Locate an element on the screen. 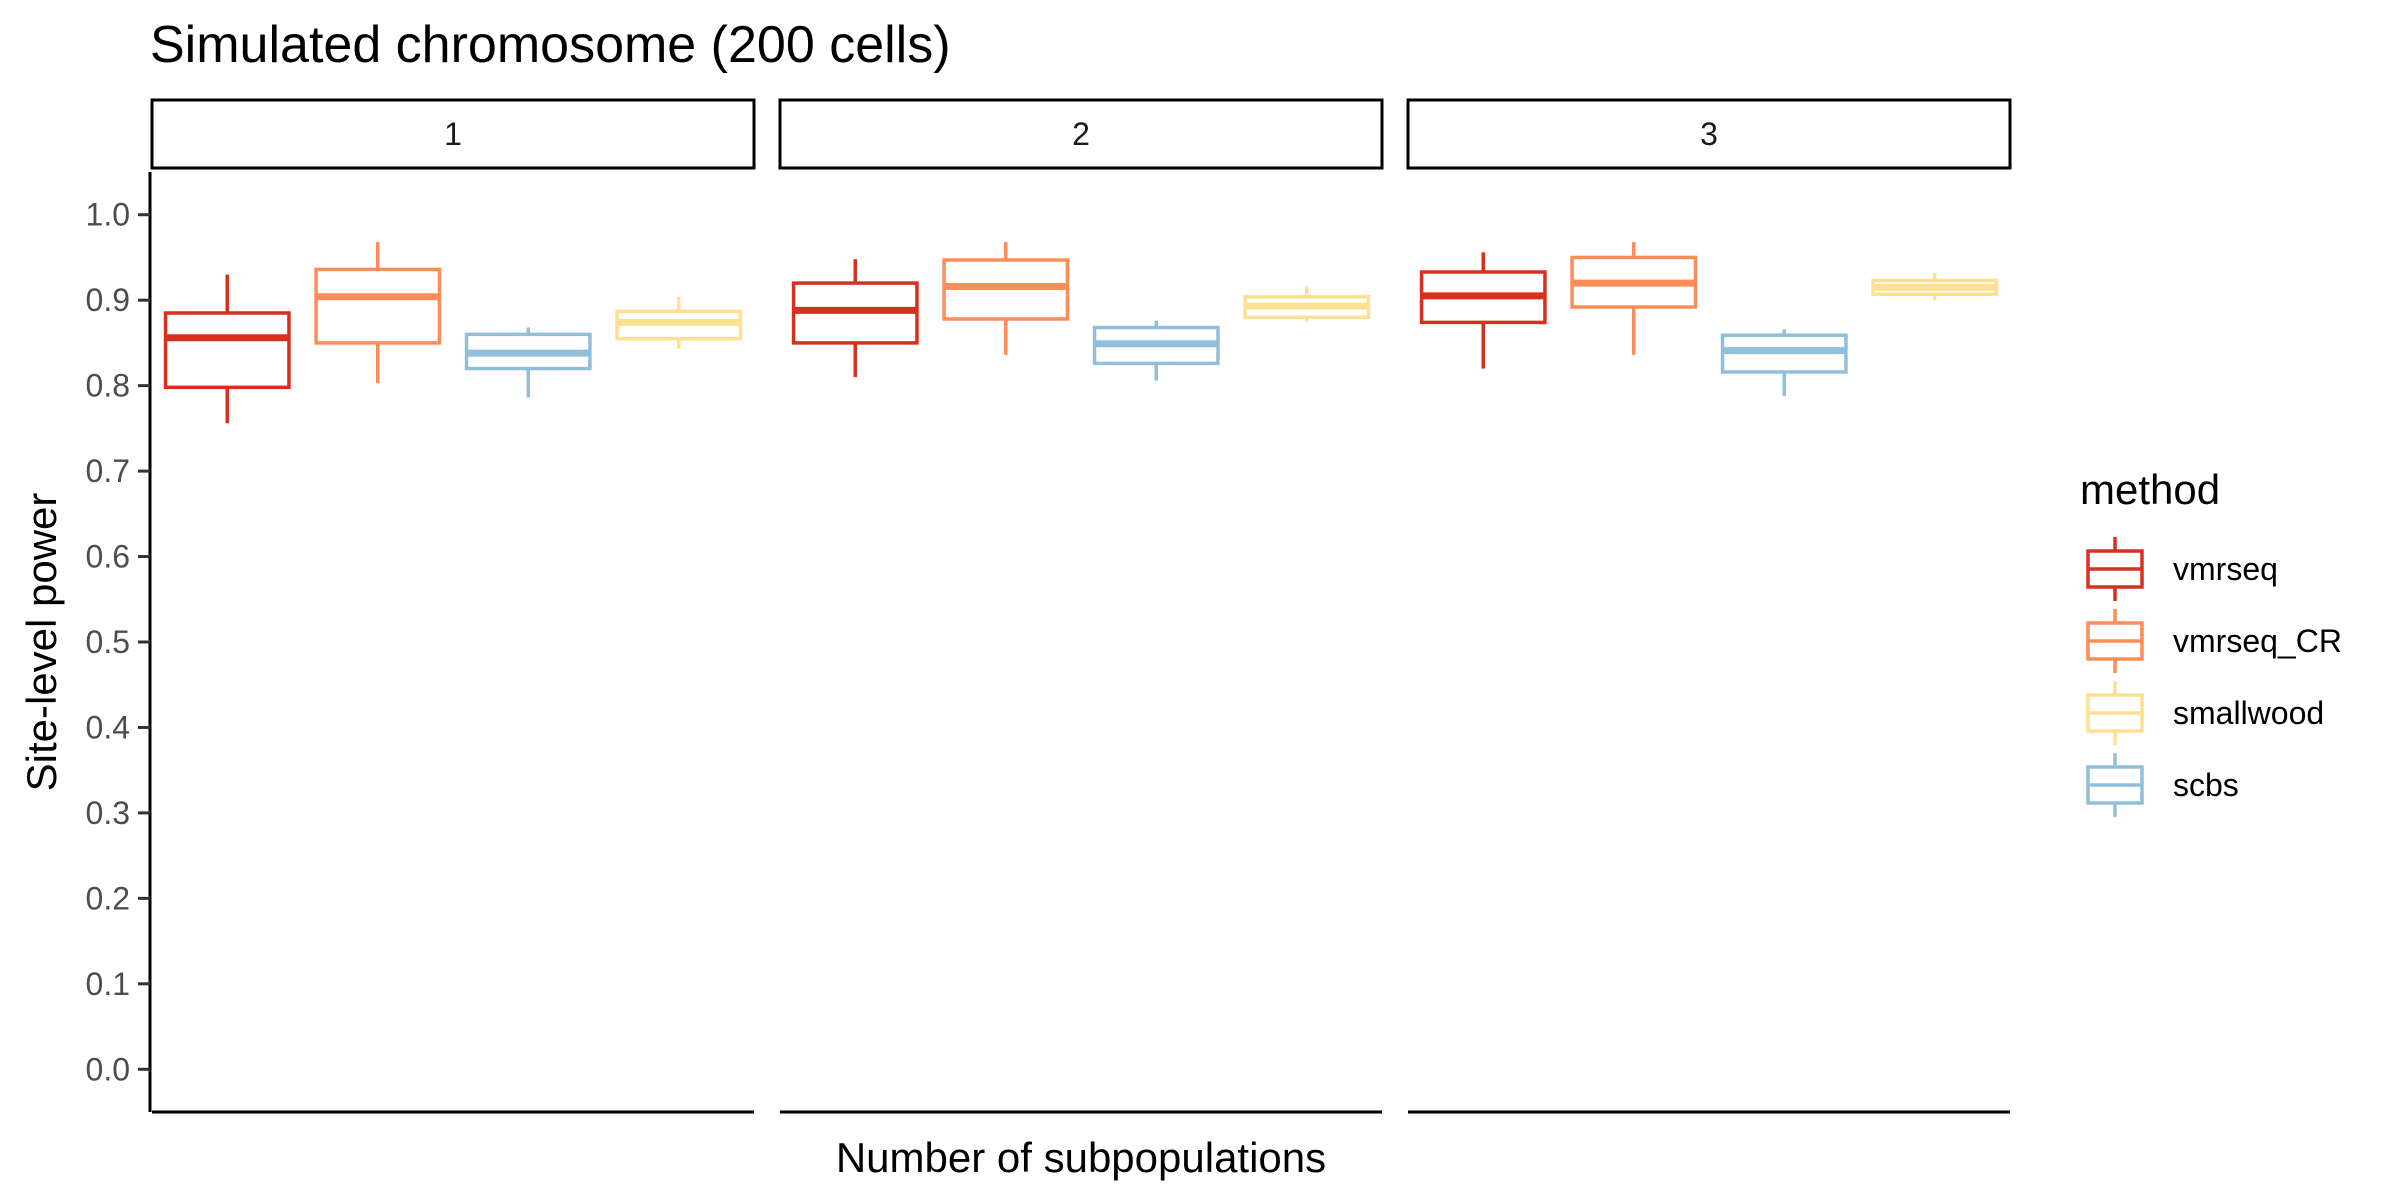 The image size is (2400, 1200). facet-strip-label: 3 is located at coordinates (1709, 134).